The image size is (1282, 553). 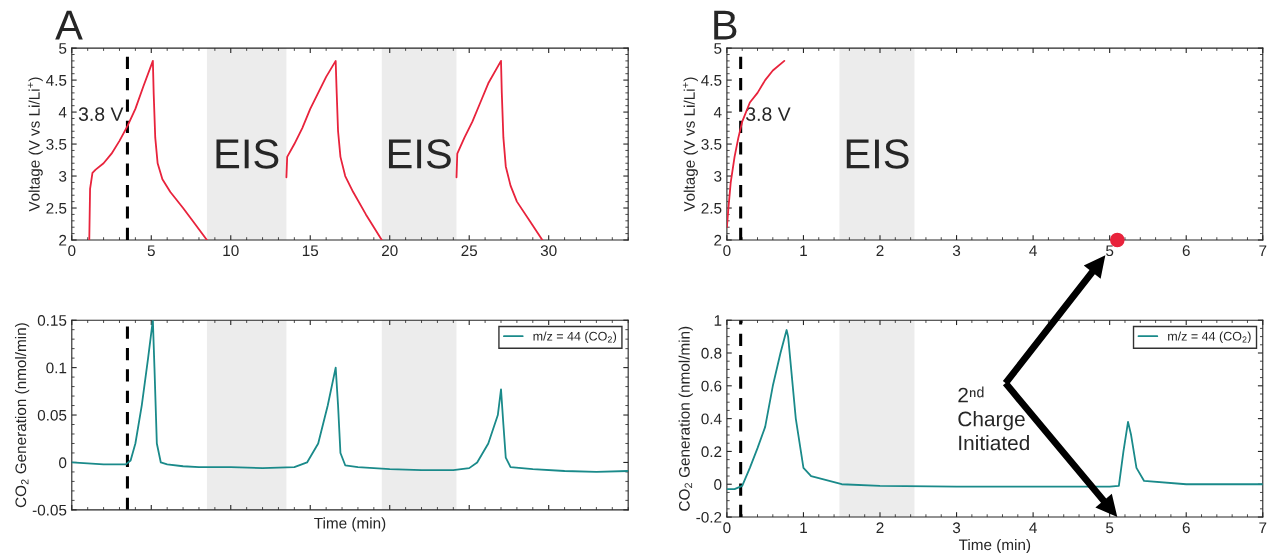 I want to click on y-tick-label: 0.8, so click(x=711, y=353).